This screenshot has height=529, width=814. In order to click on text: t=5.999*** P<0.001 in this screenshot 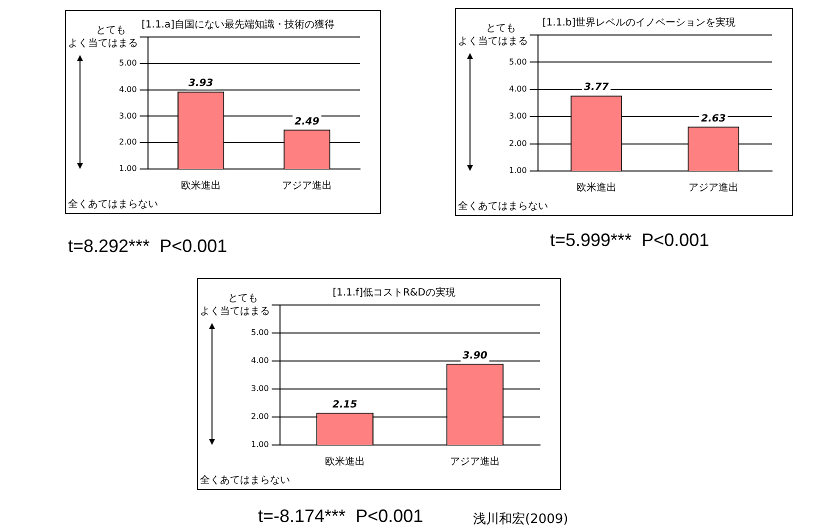, I will do `click(630, 240)`.